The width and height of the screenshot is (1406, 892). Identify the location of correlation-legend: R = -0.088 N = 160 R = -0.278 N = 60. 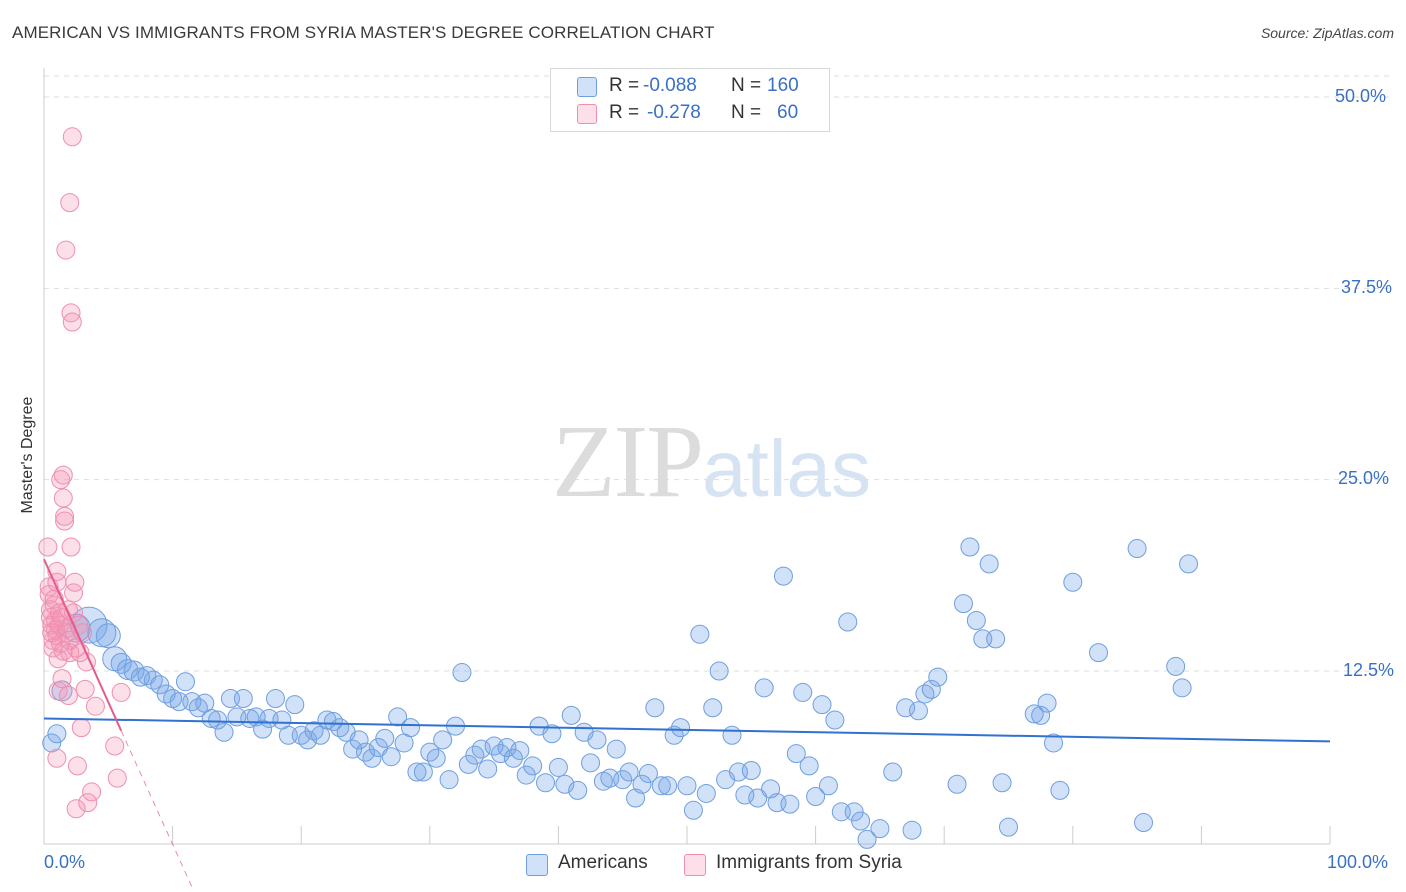
(690, 100).